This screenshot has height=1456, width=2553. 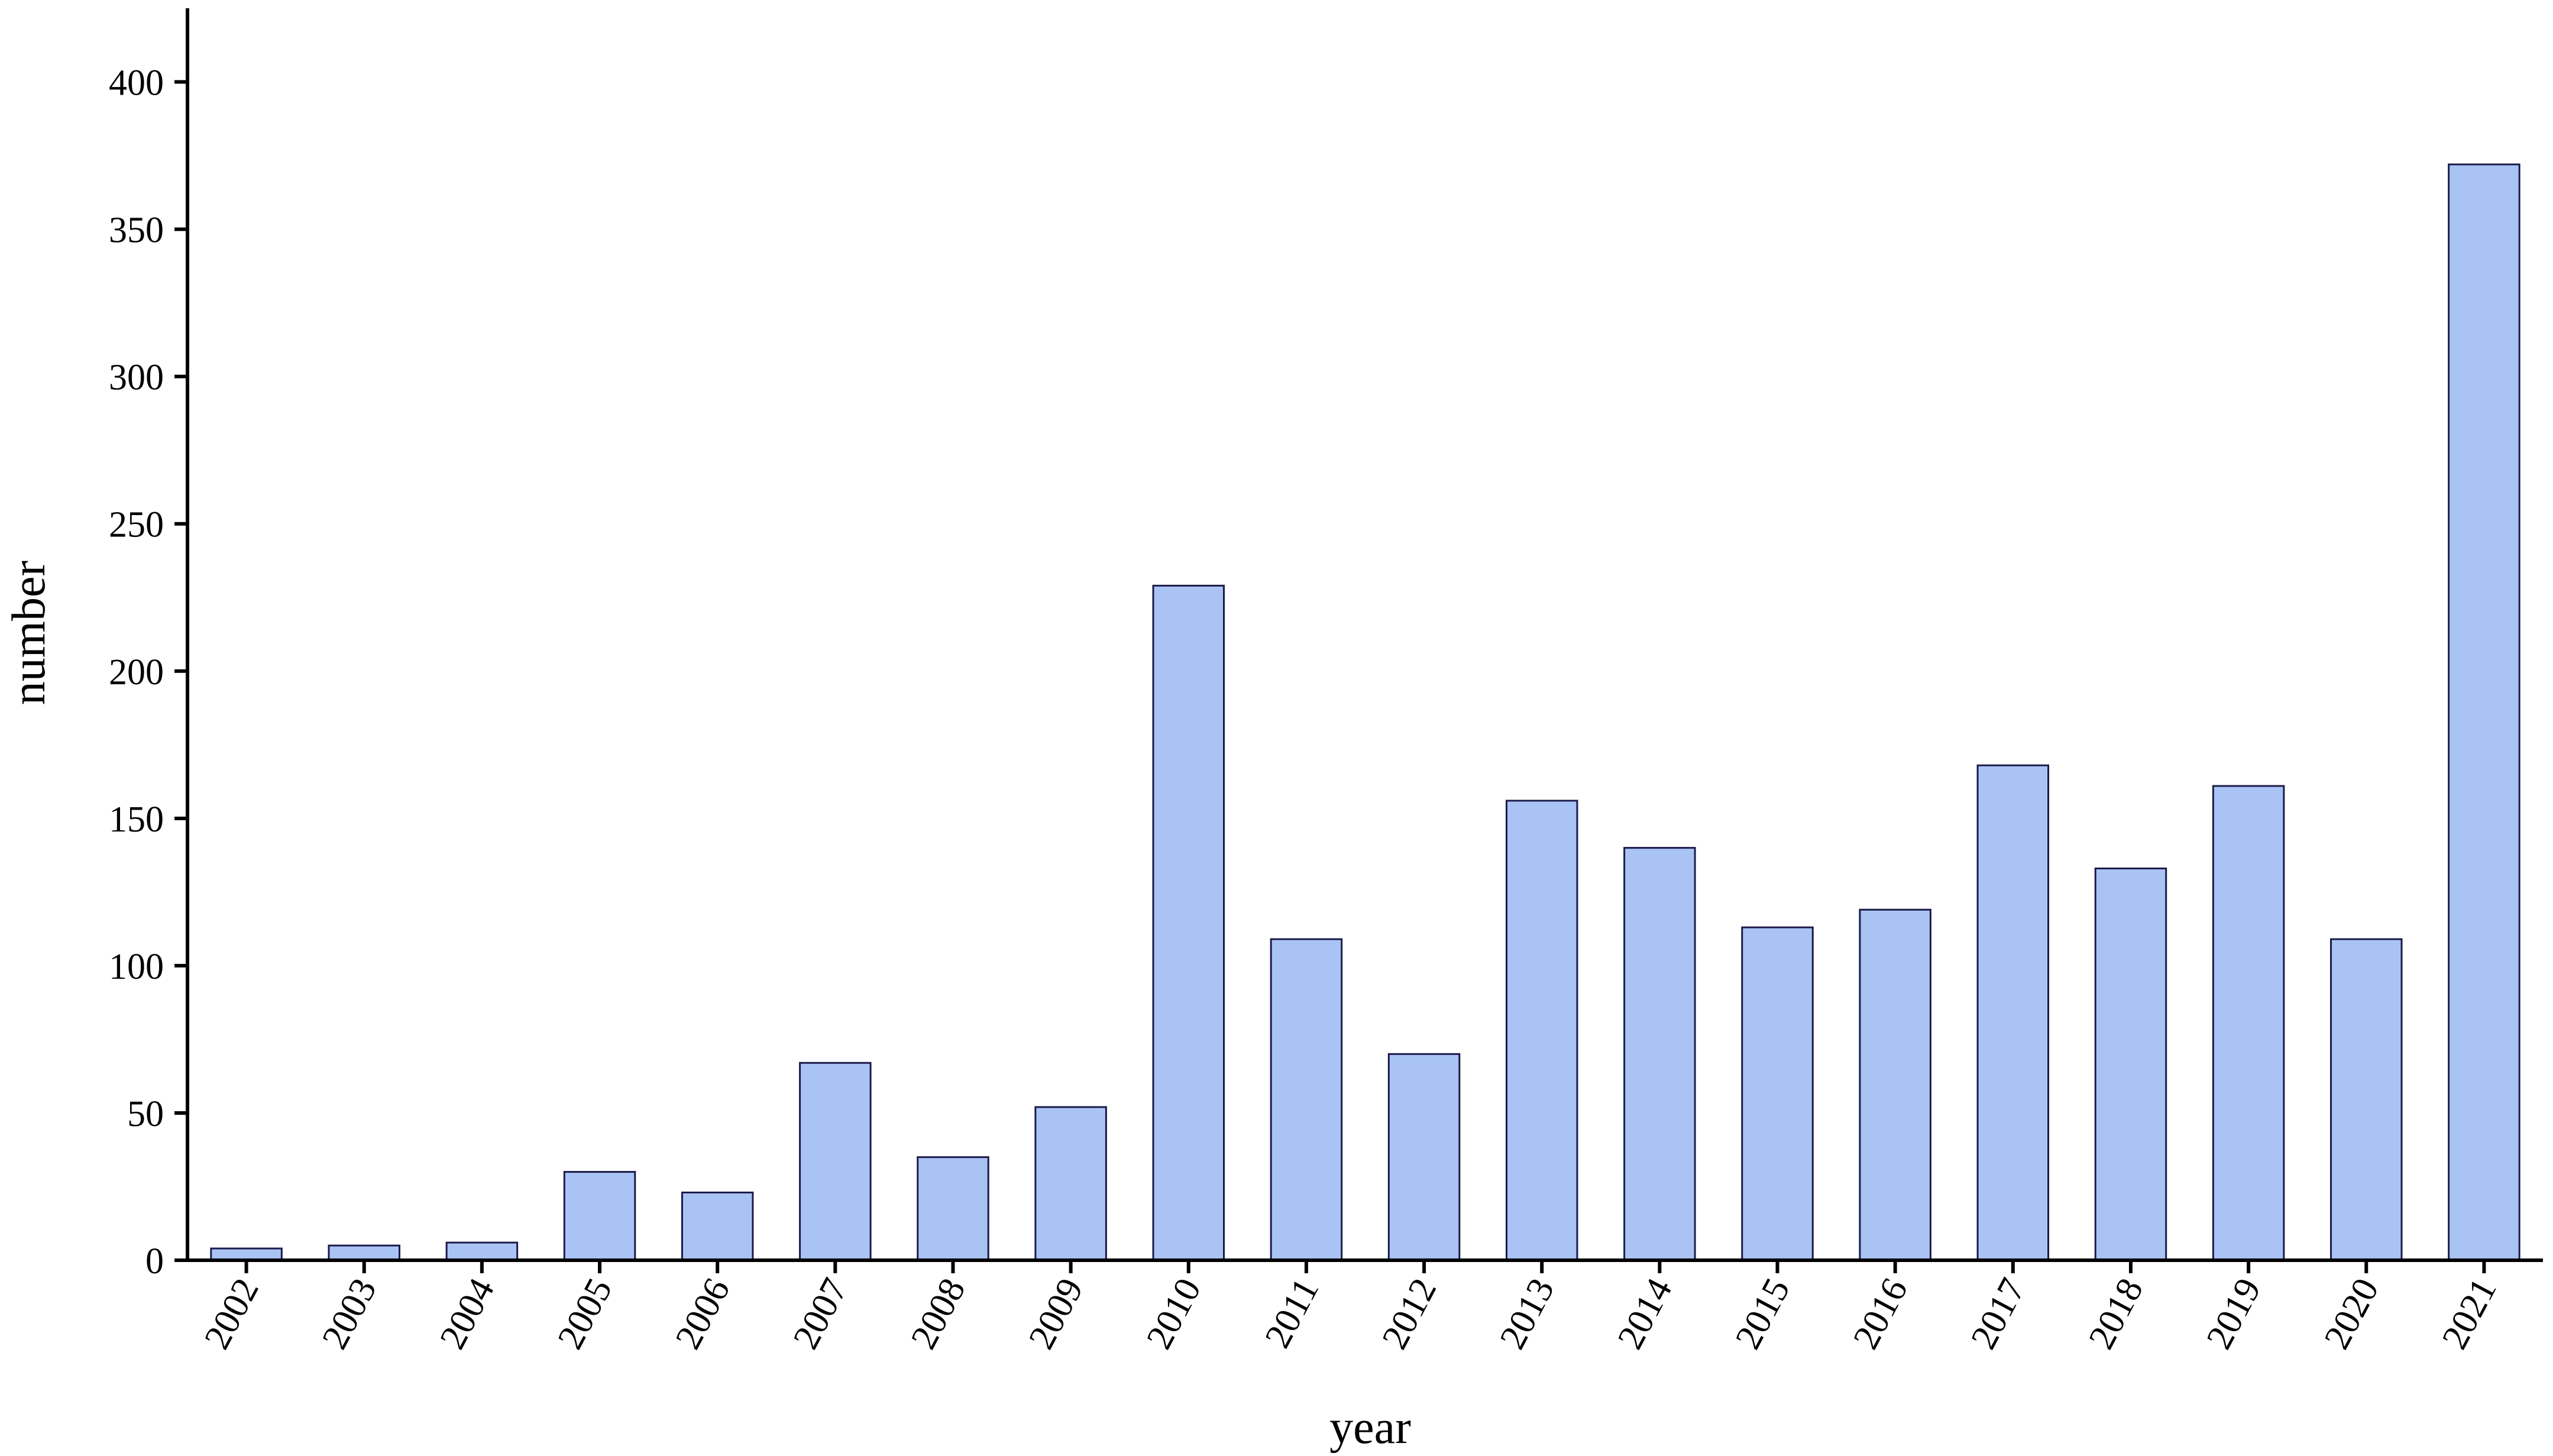 What do you see at coordinates (136, 378) in the screenshot?
I see `y-tick-label: 300` at bounding box center [136, 378].